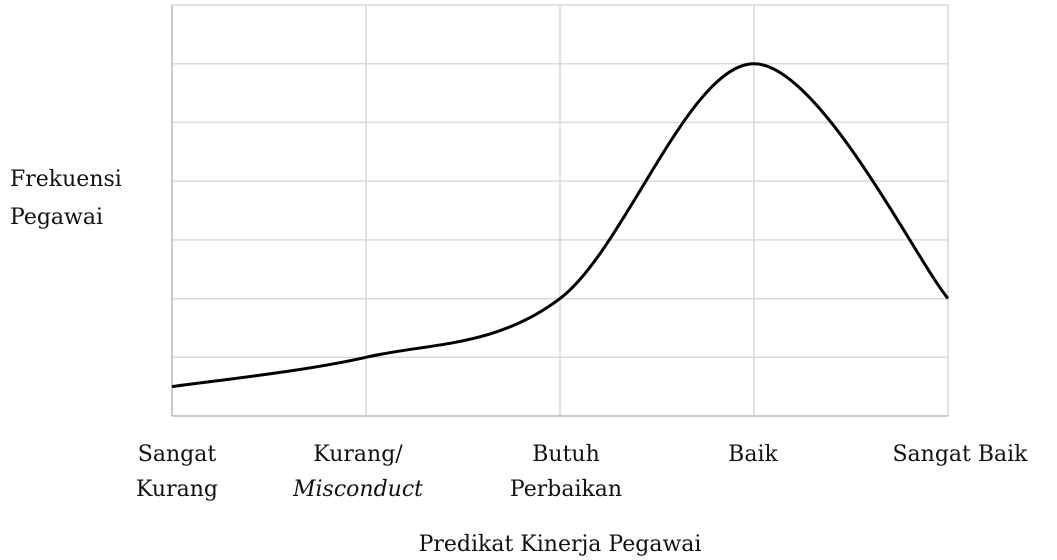  I want to click on x-axis-label: Predikat Kinerja Pegawai, so click(560, 544).